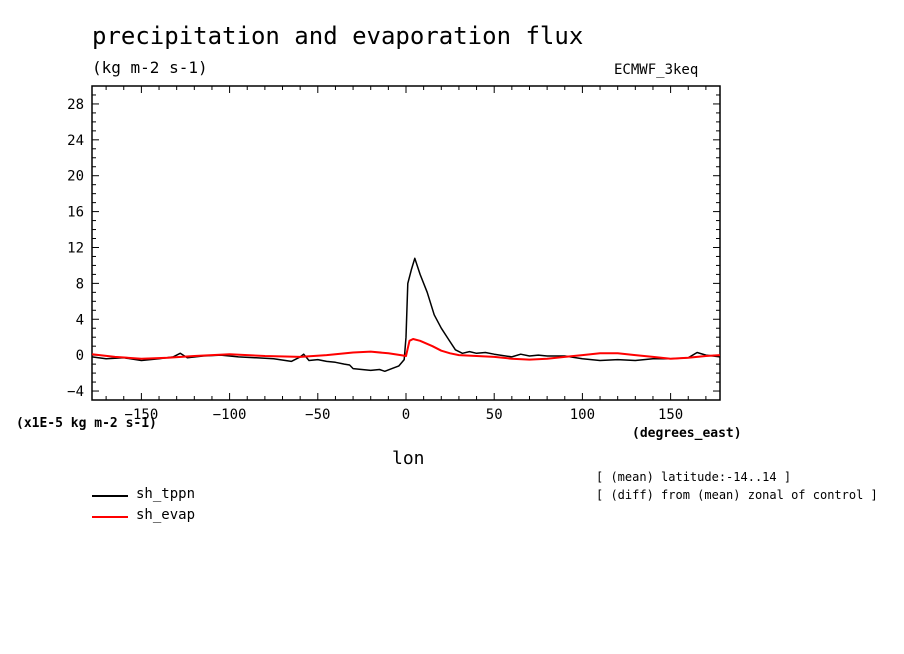  Describe the element at coordinates (150, 67) in the screenshot. I see `chart-units: (kg m-2 s-1)` at that location.